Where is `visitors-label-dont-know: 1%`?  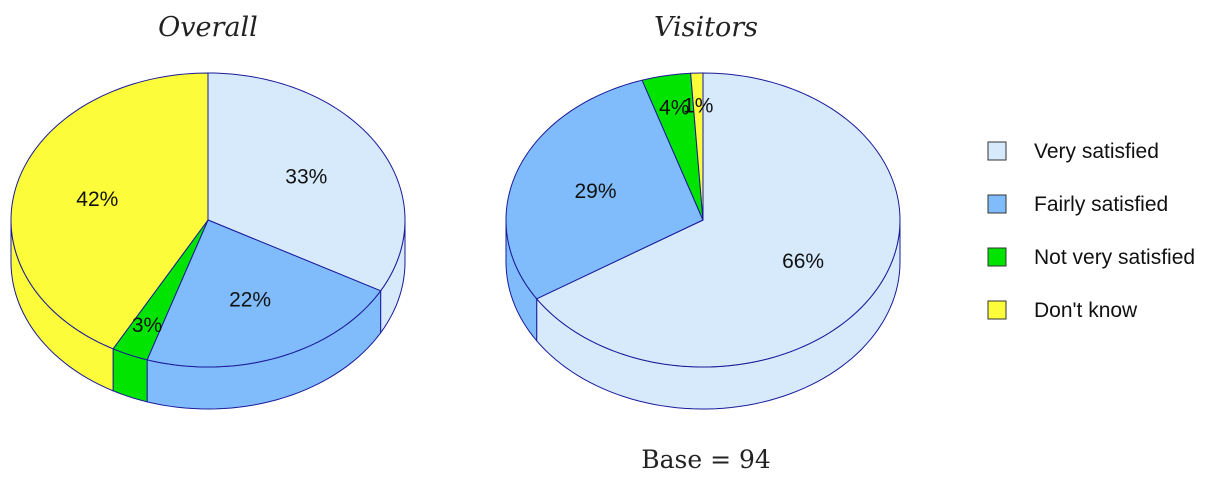 visitors-label-dont-know: 1% is located at coordinates (698, 105).